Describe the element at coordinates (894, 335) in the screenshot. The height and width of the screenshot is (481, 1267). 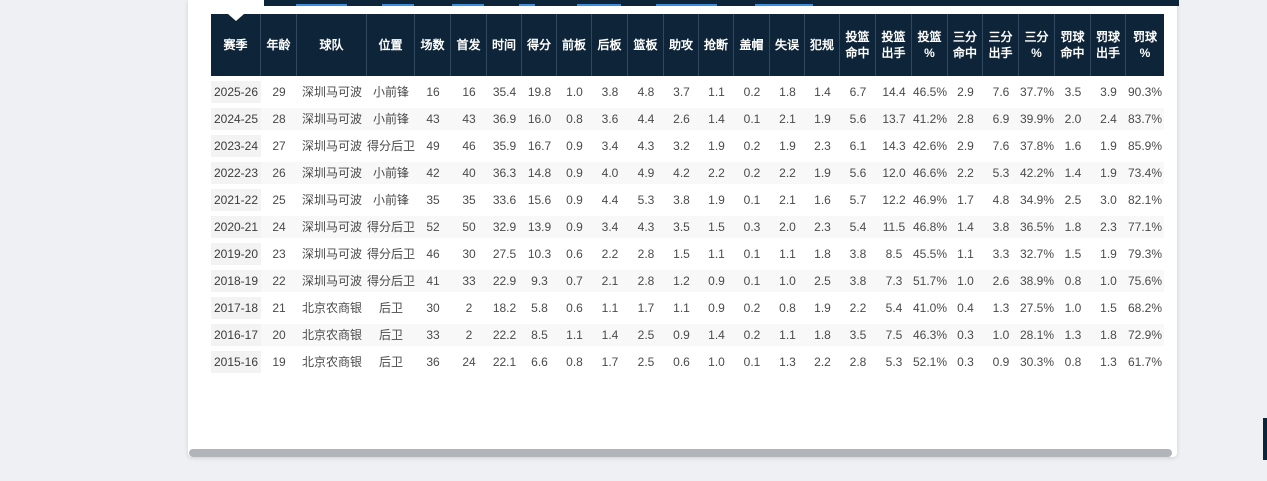
I see `cell-fga: 7.5` at that location.